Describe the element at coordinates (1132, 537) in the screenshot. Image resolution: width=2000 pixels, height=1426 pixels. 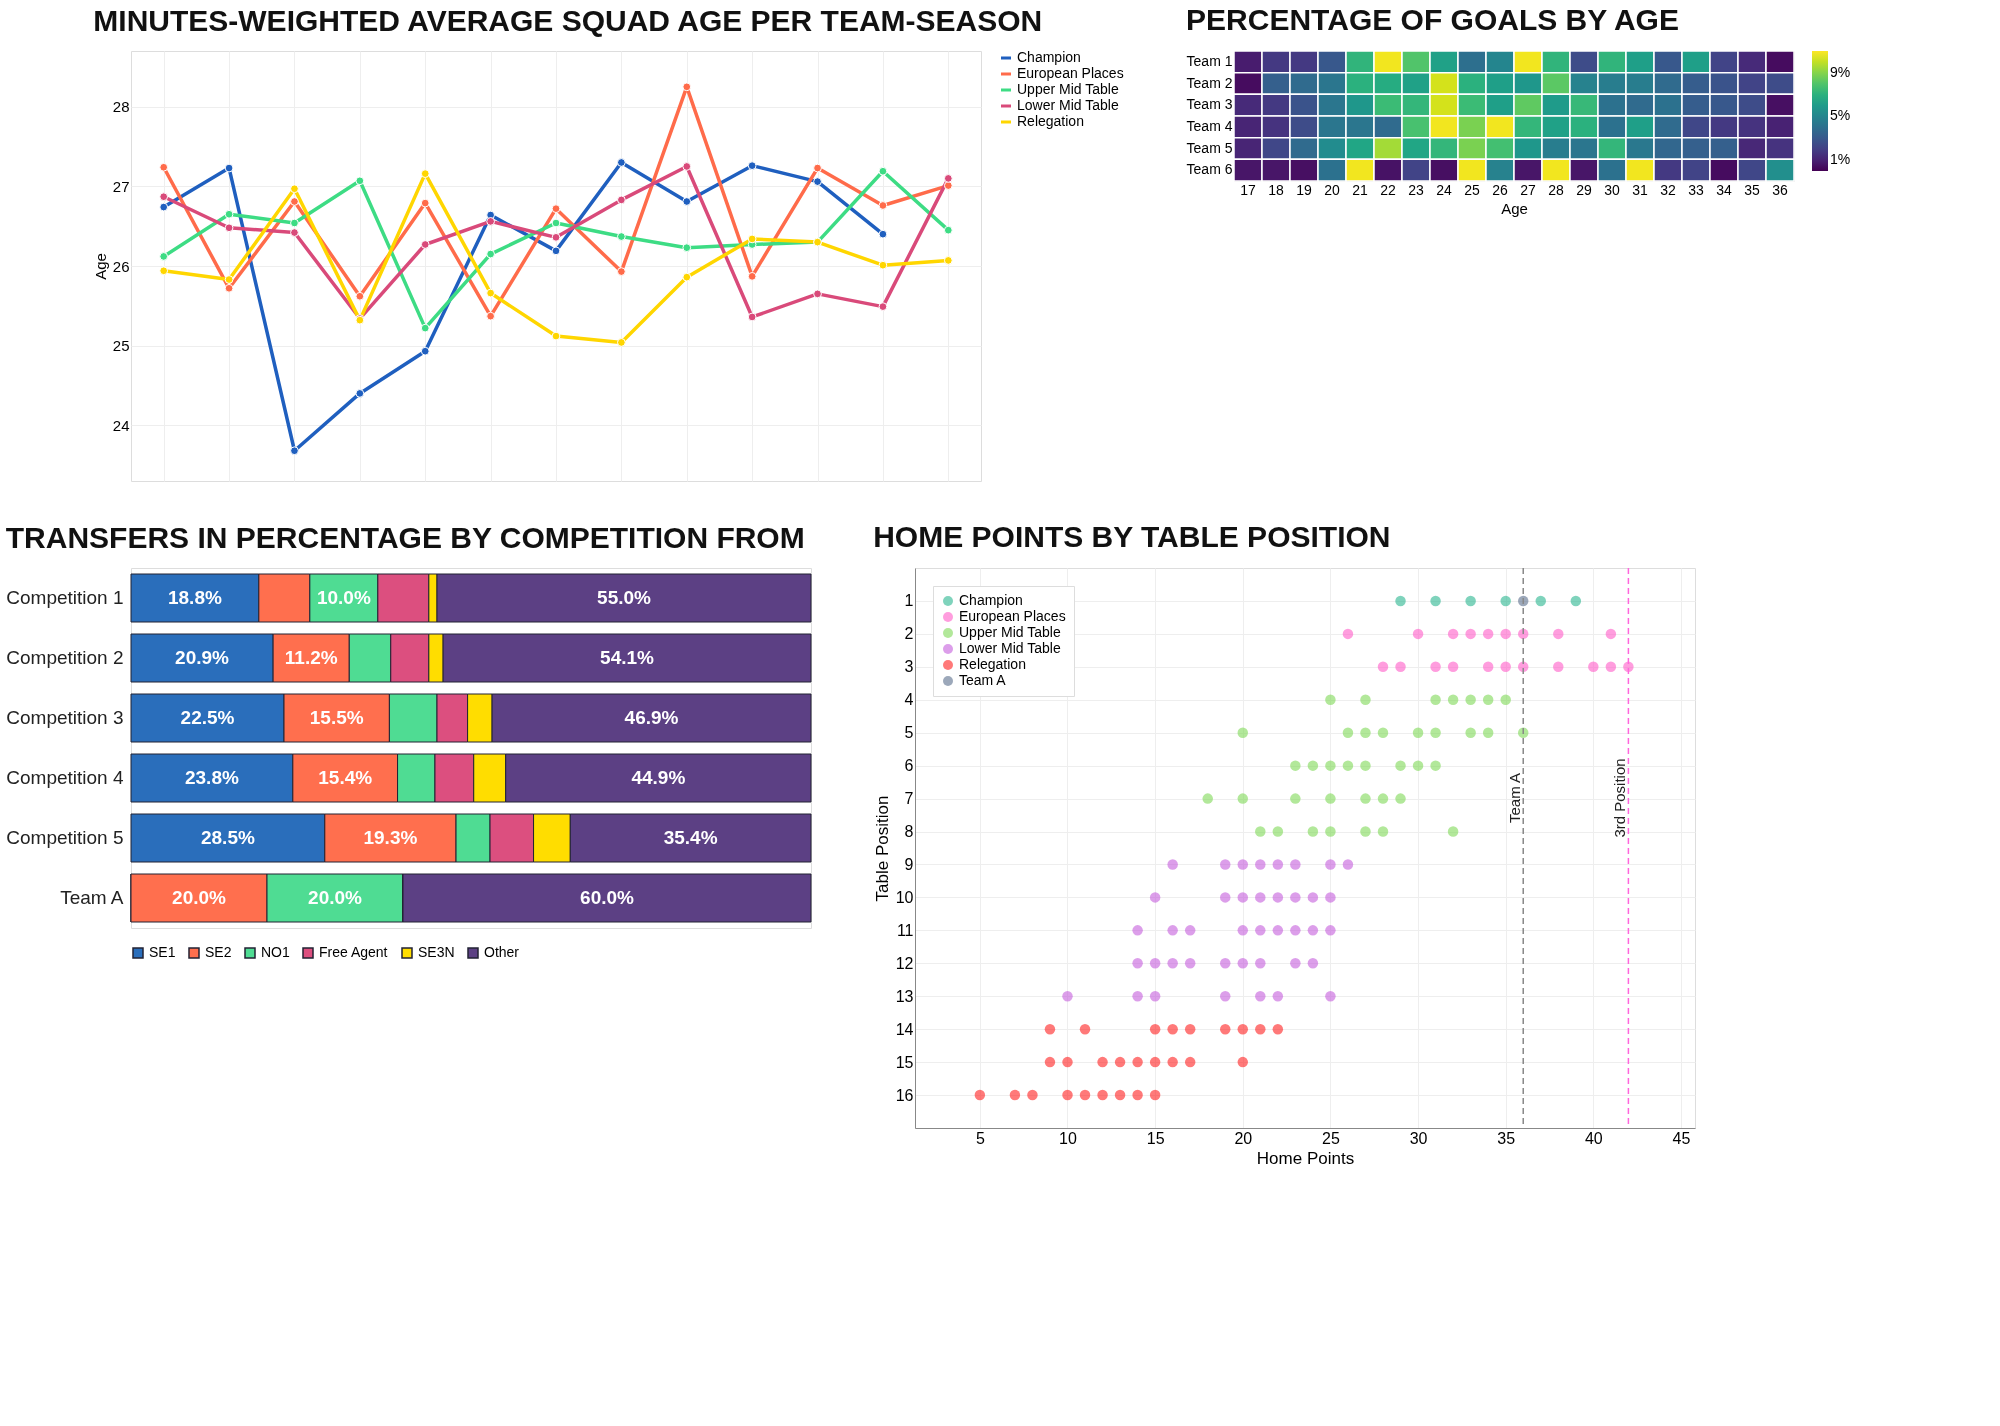
I see `chart-title: HOME POINTS BY TABLE POSITION` at that location.